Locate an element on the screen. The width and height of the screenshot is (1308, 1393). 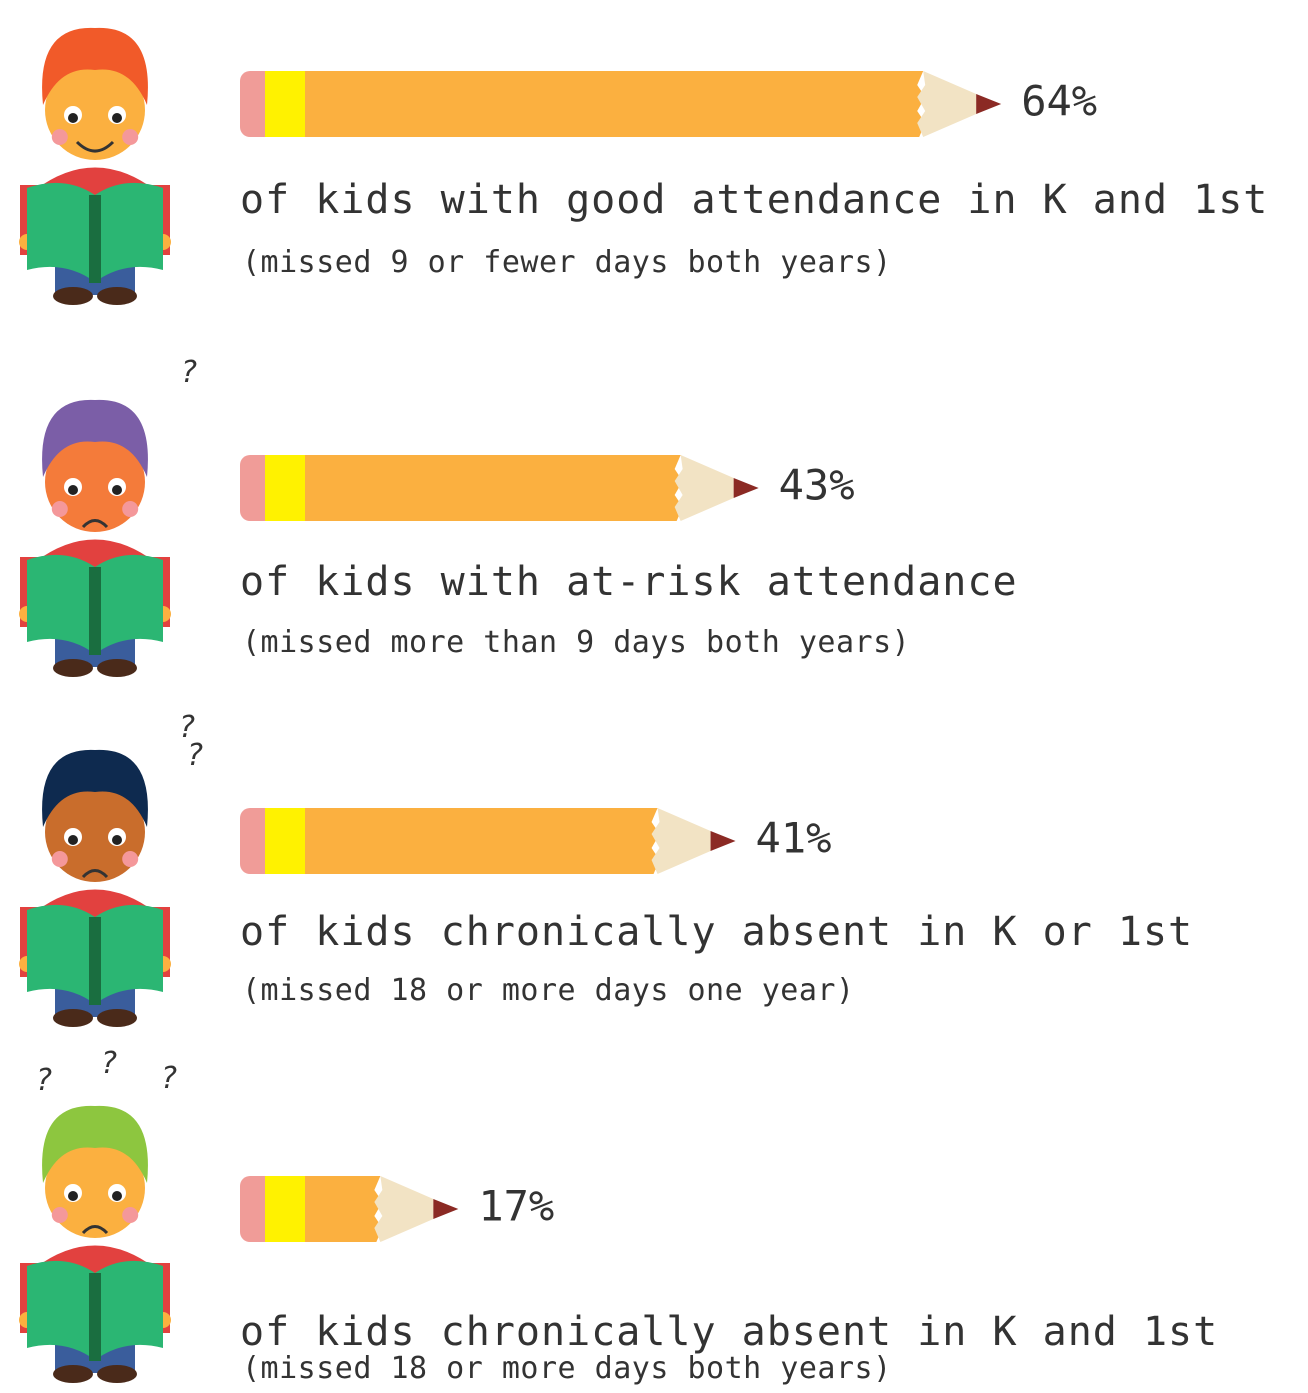
kid: ??? is located at coordinates (98, 1214).